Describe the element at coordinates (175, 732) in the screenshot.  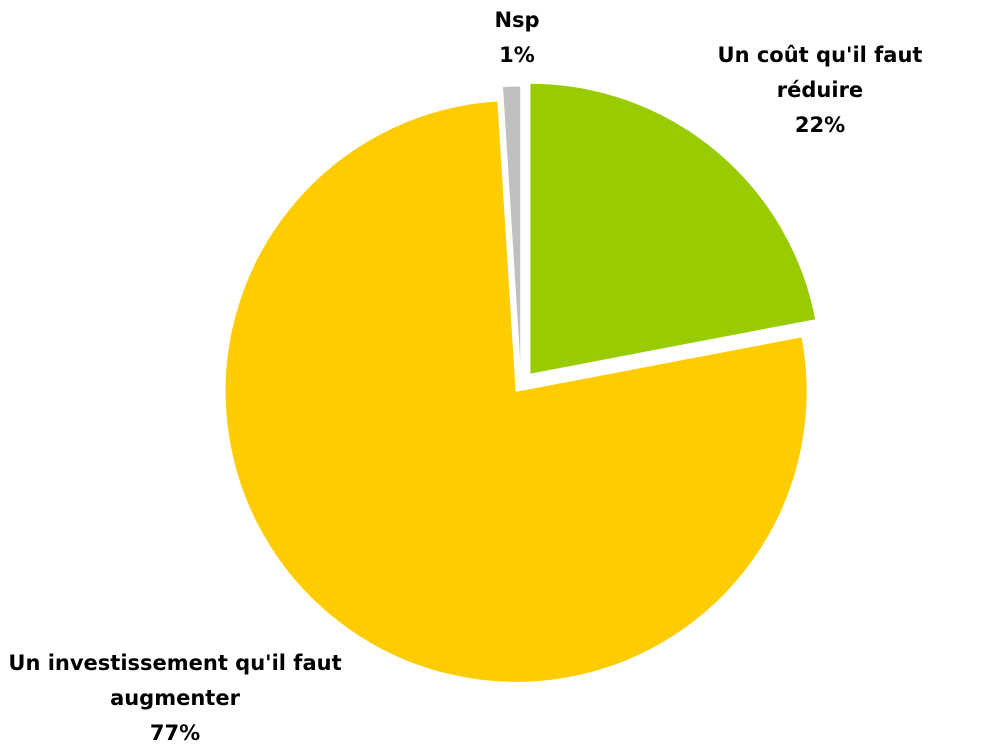
I see `value-label: 77%` at that location.